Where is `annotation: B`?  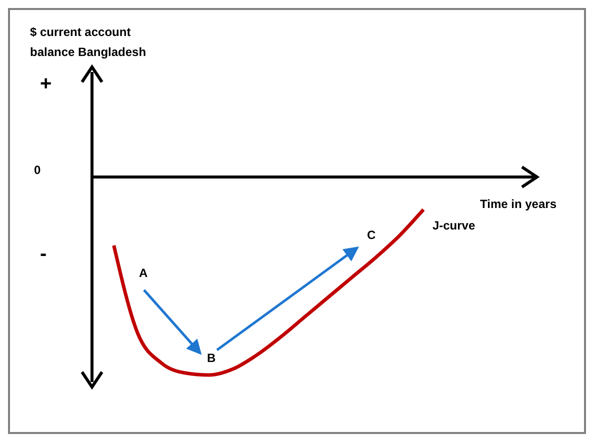
annotation: B is located at coordinates (211, 358).